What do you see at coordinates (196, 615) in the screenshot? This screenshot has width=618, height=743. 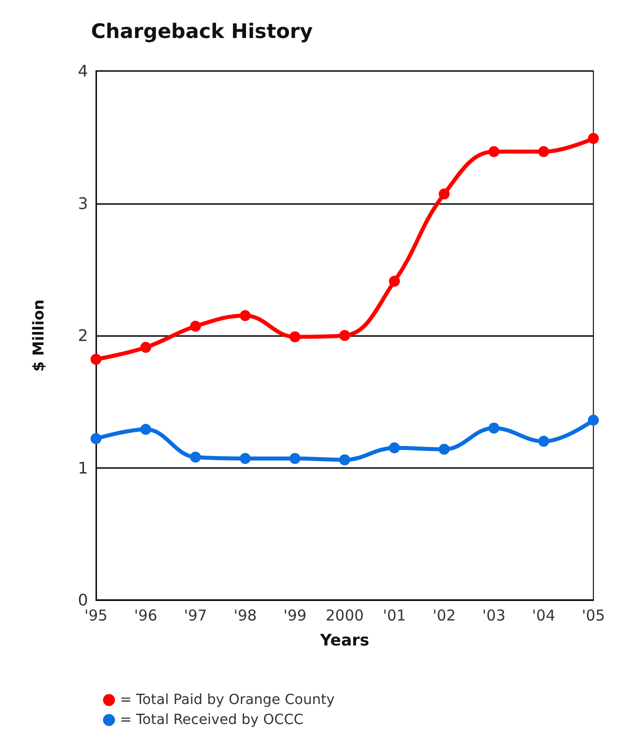 I see `x-tick-label: '97` at bounding box center [196, 615].